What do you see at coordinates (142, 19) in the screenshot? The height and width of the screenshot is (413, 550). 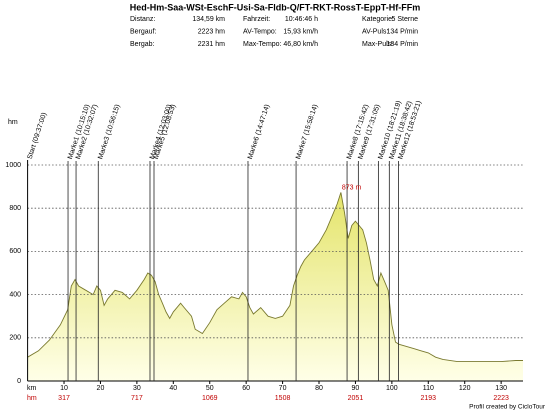 I see `stat-label: Distanz:` at bounding box center [142, 19].